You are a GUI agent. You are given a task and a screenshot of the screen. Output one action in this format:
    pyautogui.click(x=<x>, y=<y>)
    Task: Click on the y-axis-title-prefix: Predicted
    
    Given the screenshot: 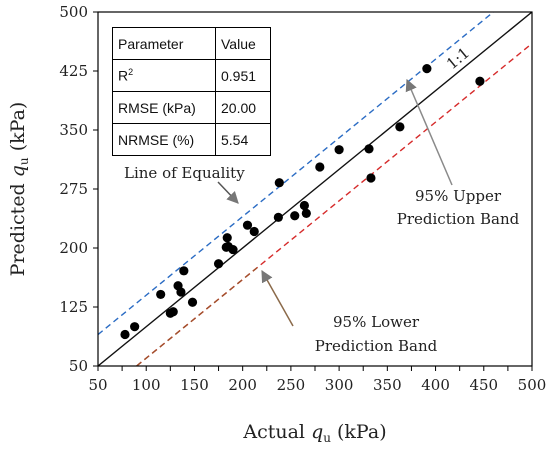 What is the action you would take?
    pyautogui.click(x=18, y=226)
    